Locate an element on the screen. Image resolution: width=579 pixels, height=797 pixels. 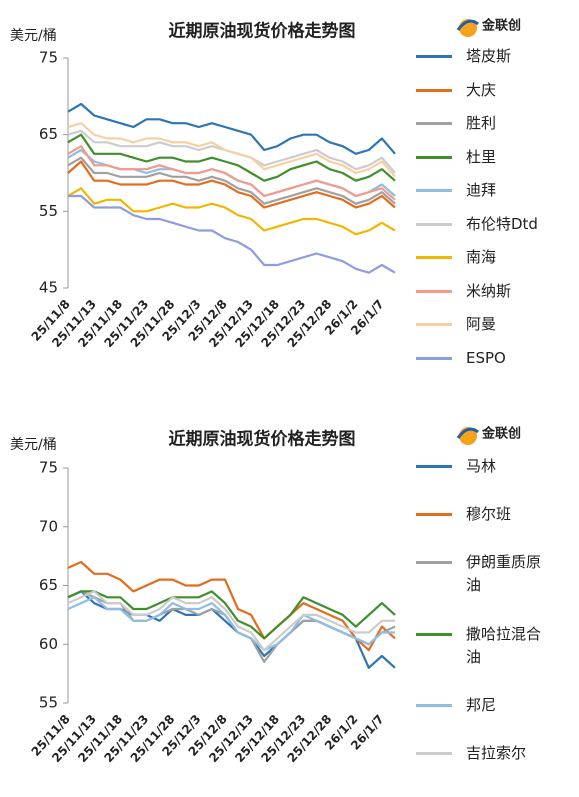
legend-item: 邦尼 is located at coordinates (496, 705).